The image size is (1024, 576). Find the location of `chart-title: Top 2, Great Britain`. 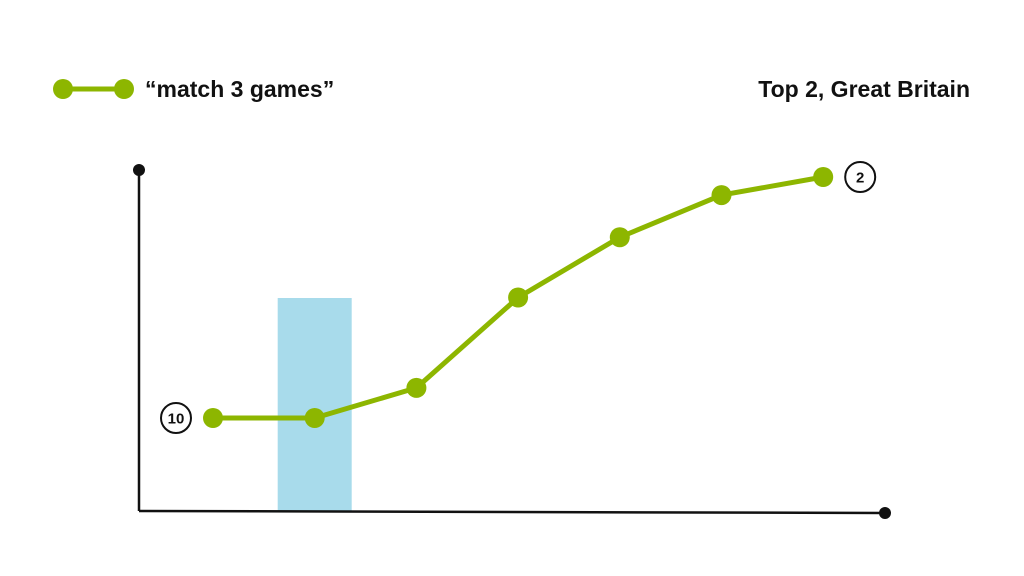

chart-title: Top 2, Great Britain is located at coordinates (864, 89).